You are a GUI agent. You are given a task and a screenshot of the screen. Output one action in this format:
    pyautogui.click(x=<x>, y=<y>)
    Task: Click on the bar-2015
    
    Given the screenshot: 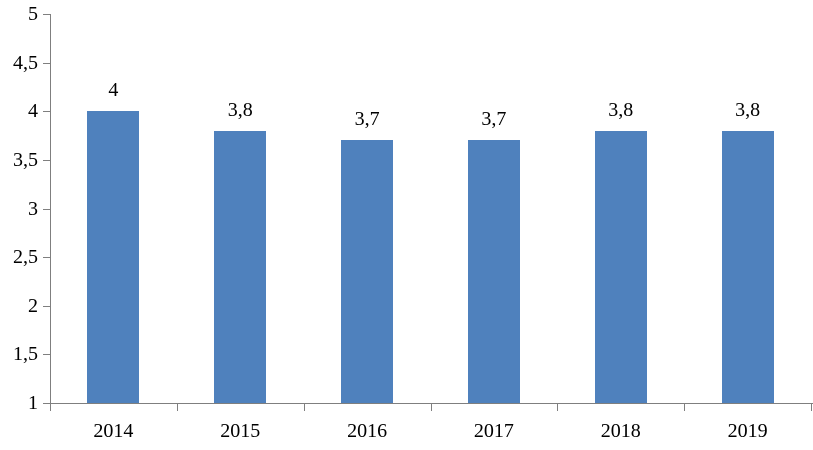 What is the action you would take?
    pyautogui.click(x=240, y=266)
    